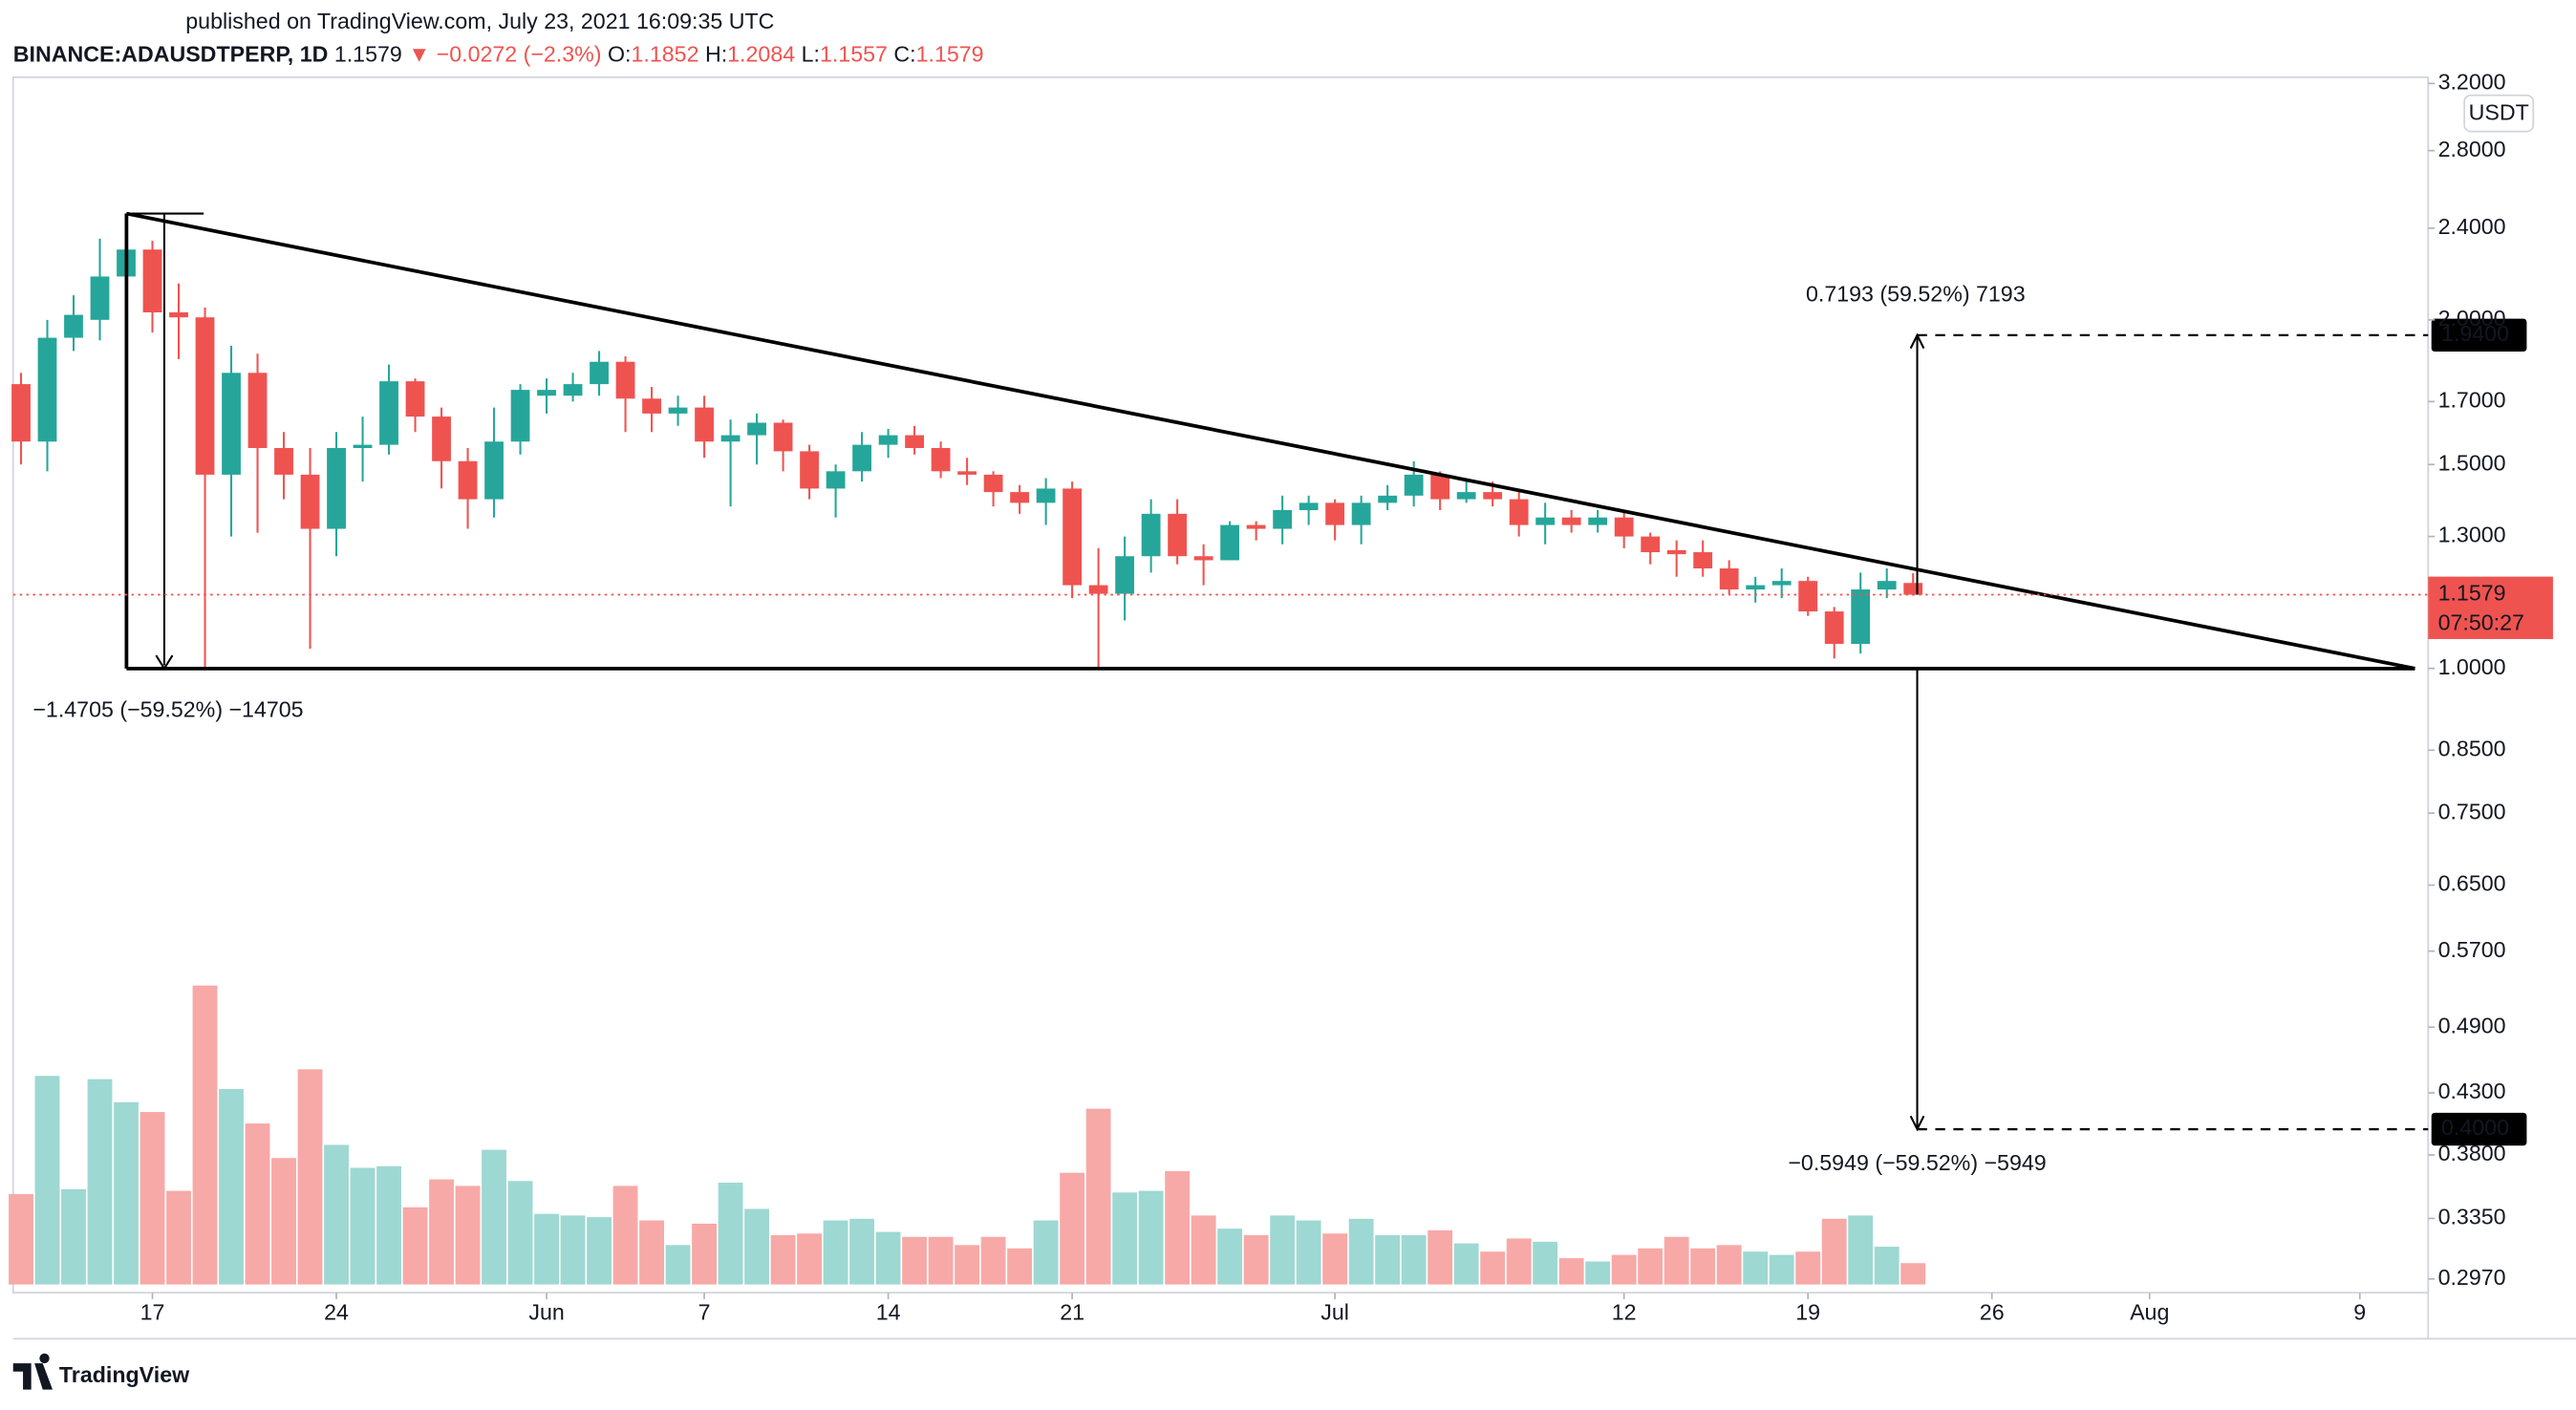  Describe the element at coordinates (2472, 883) in the screenshot. I see `y-tick-label: 0.6500` at that location.